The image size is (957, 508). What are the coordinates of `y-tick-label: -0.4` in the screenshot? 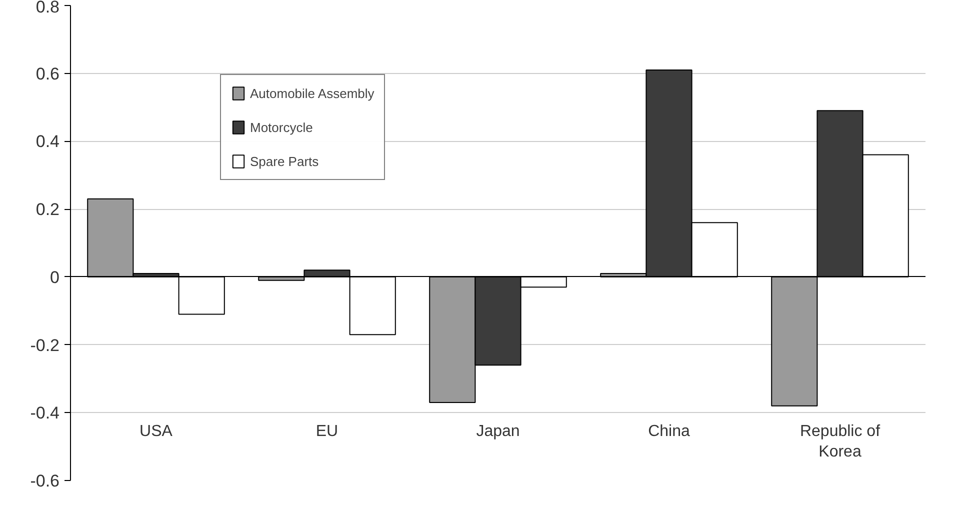 It's located at (45, 413).